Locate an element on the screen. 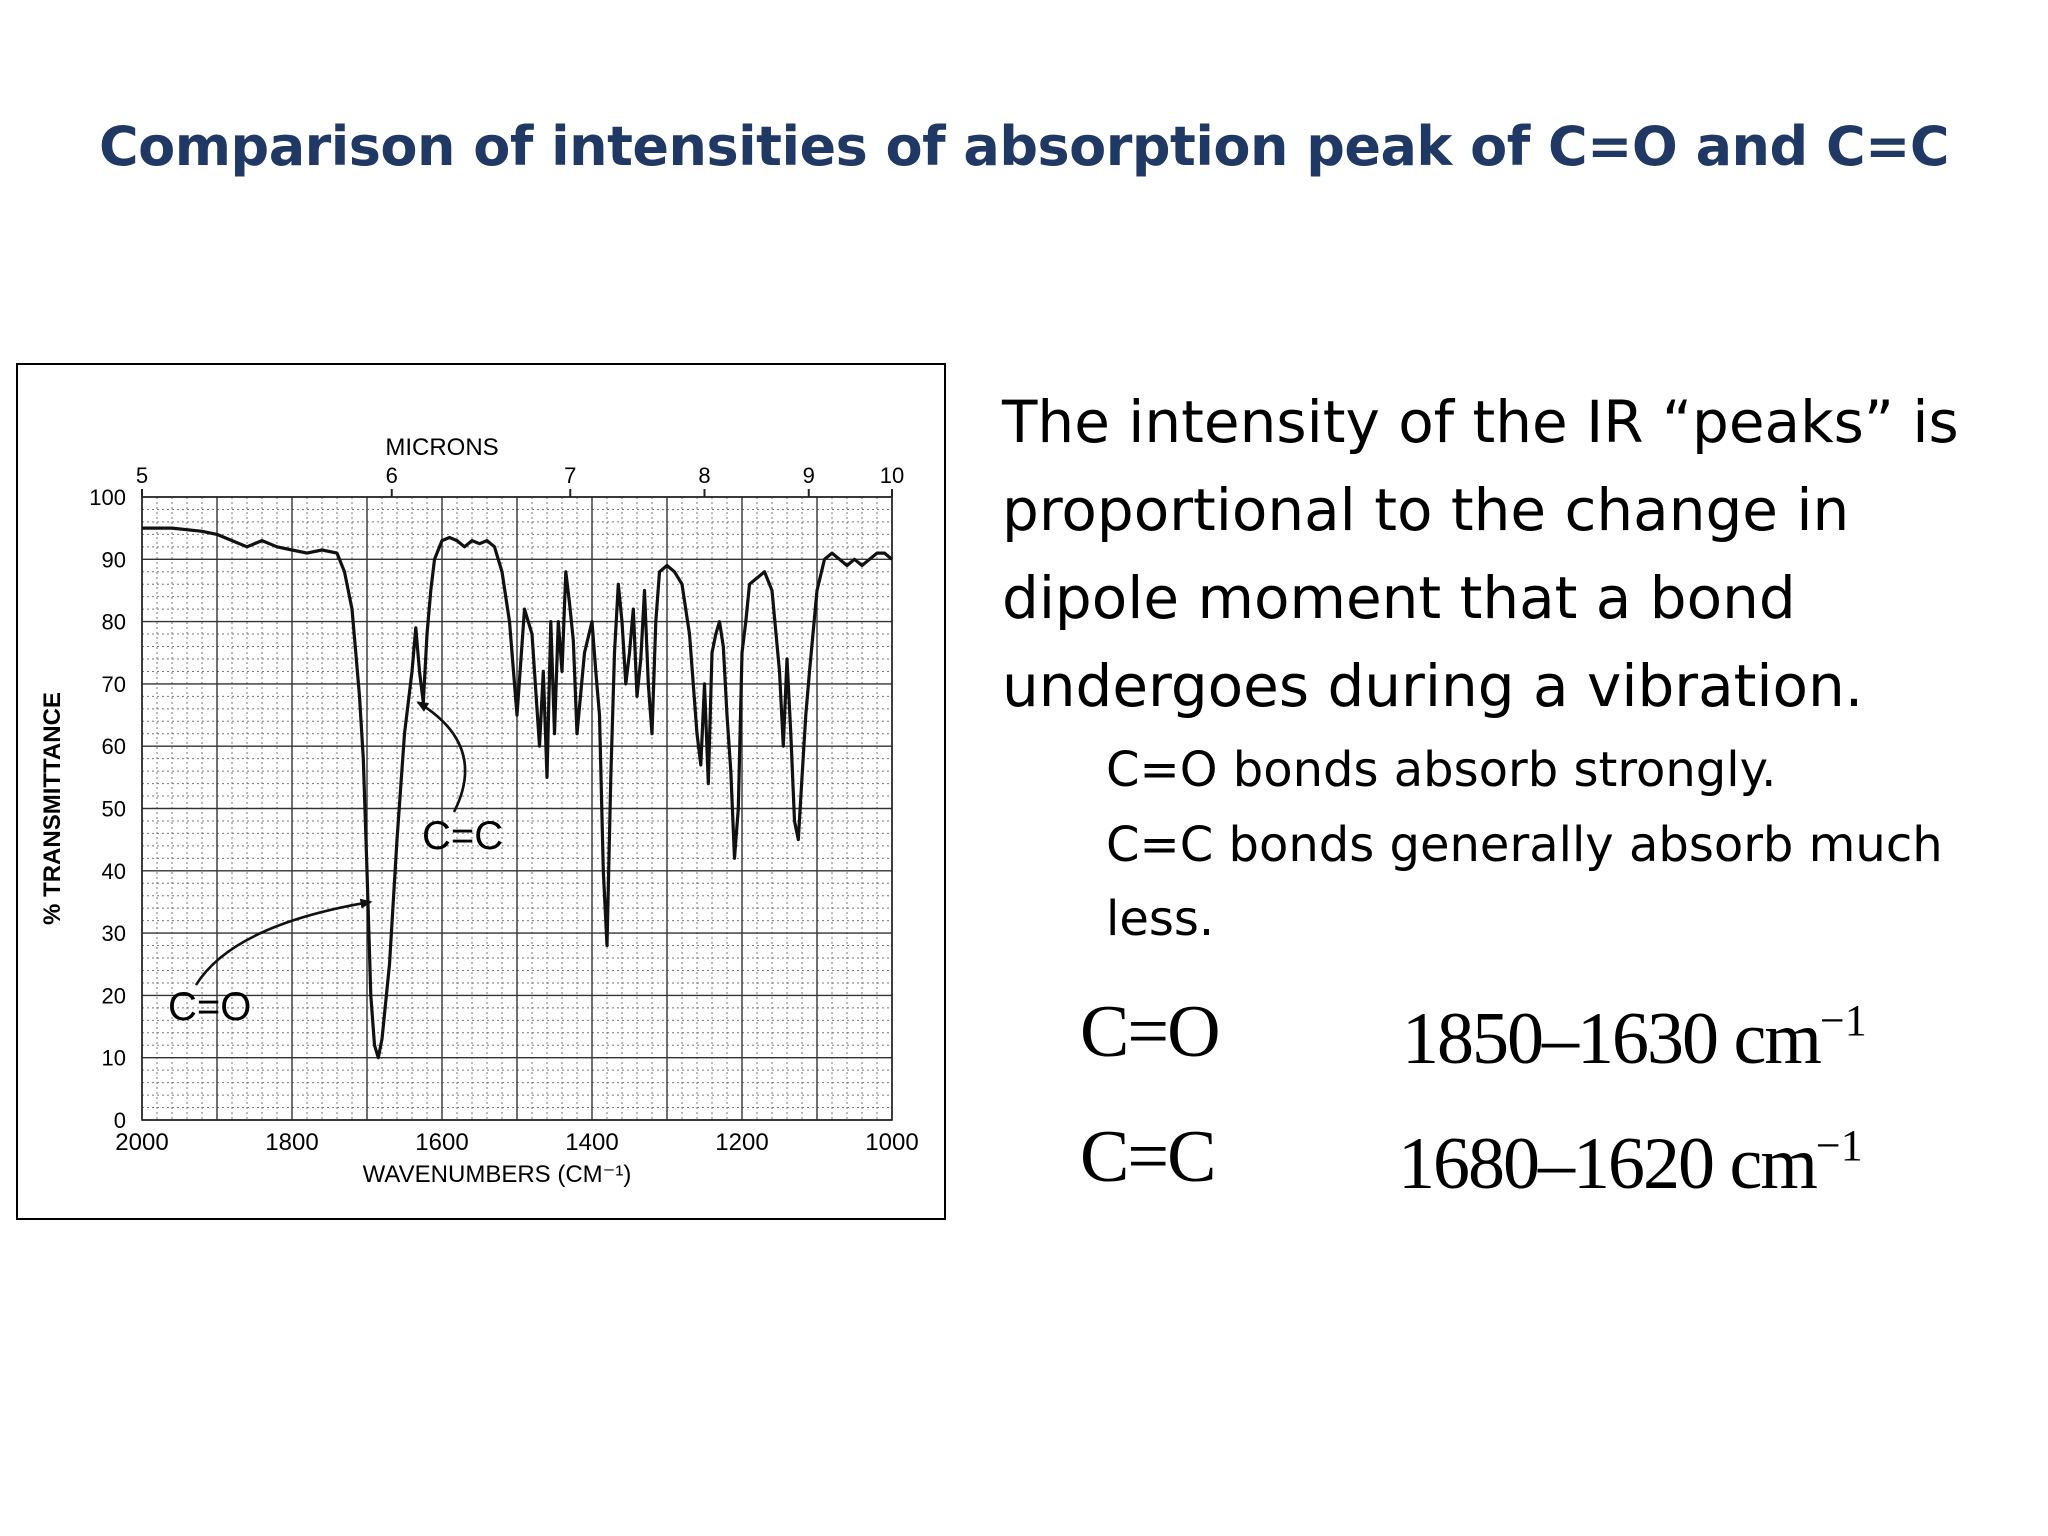 This screenshot has height=1536, width=2048. formula-bond-co: C=O is located at coordinates (1150, 1032).